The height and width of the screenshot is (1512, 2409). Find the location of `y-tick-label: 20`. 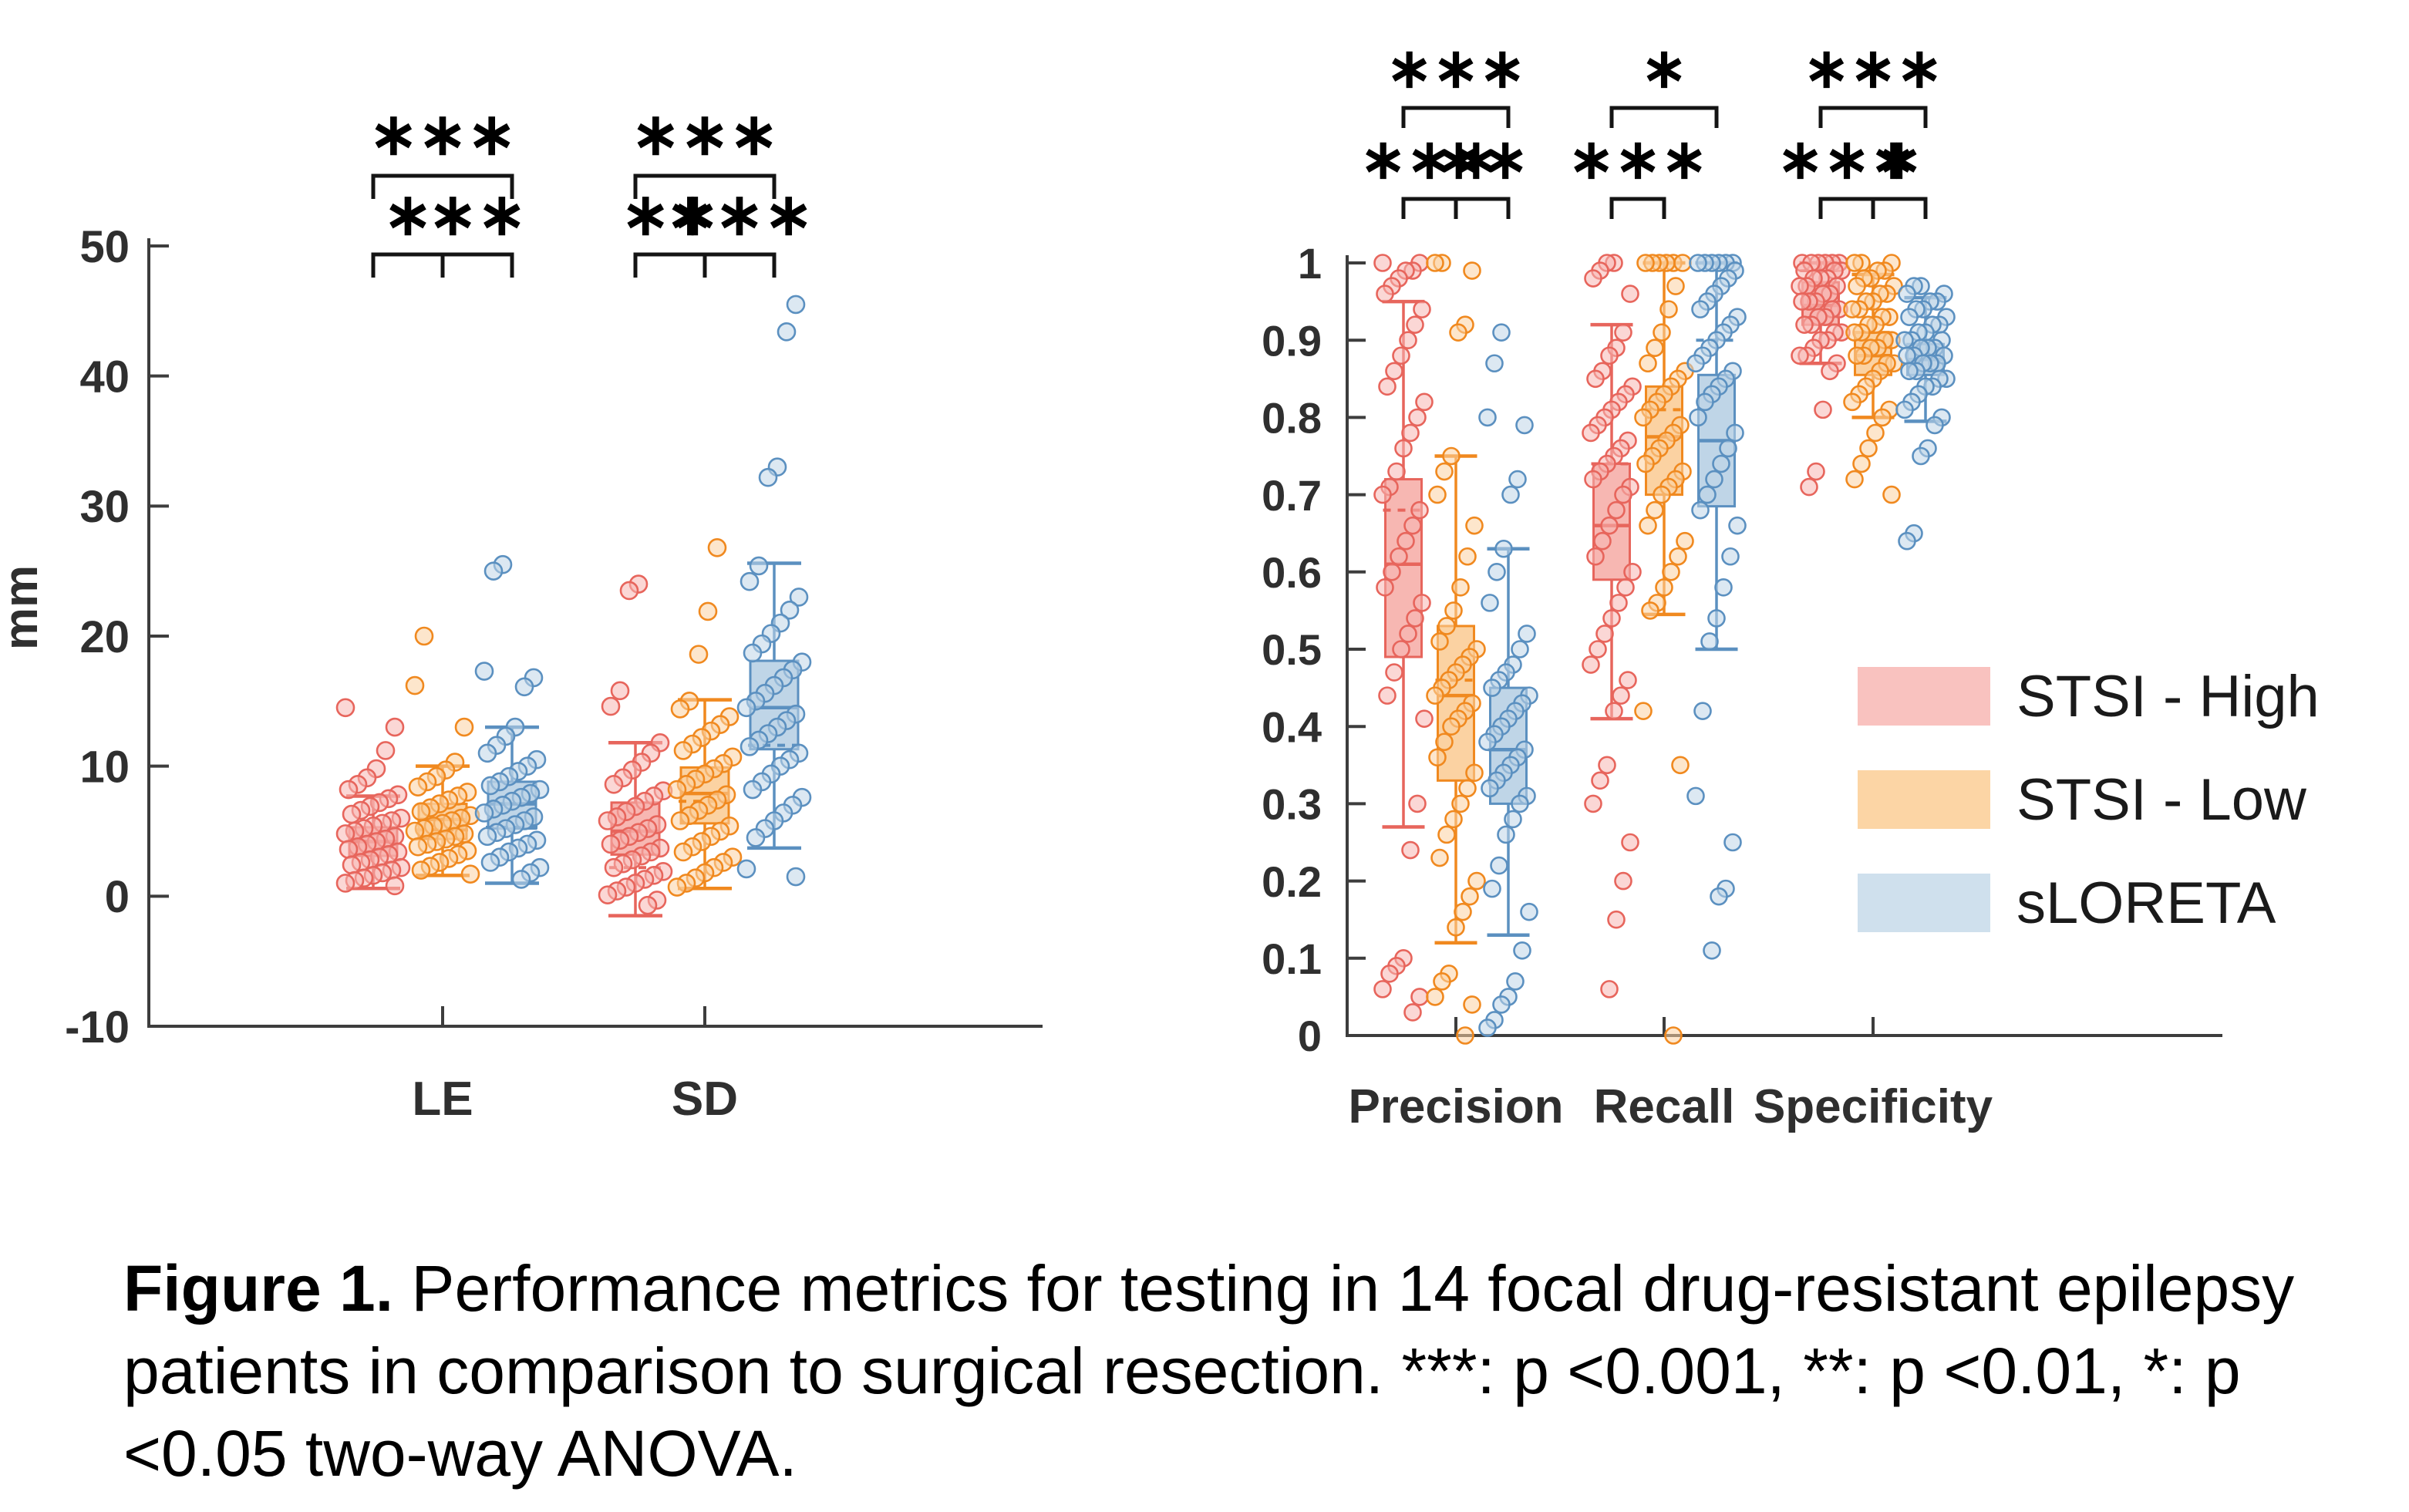

y-tick-label: 20 is located at coordinates (104, 637).